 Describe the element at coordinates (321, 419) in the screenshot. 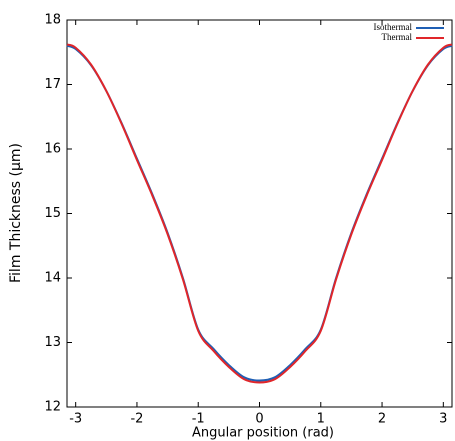

I see `x-tick-label: 1` at that location.